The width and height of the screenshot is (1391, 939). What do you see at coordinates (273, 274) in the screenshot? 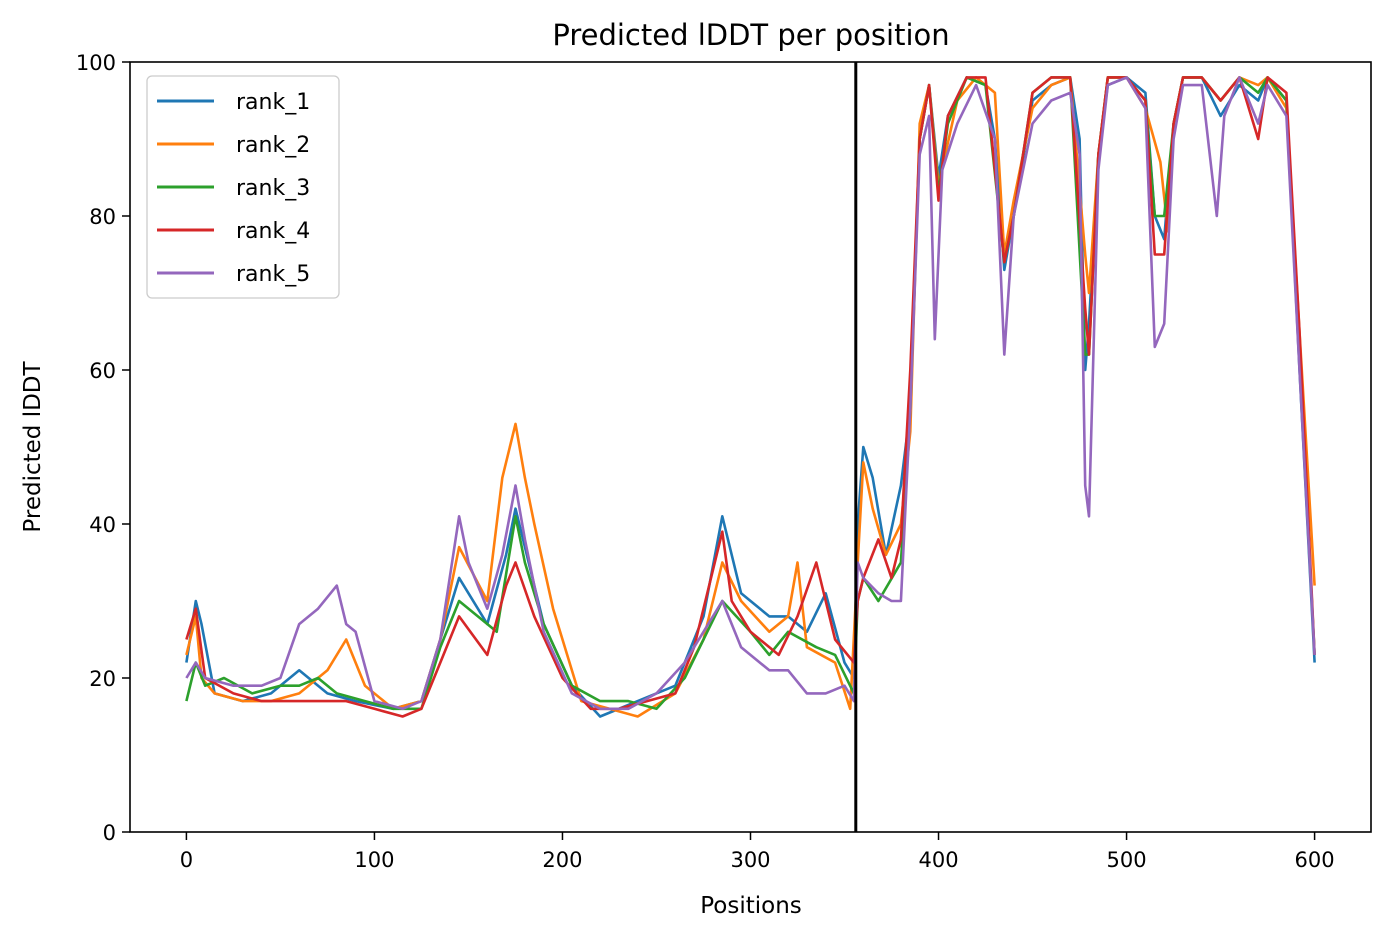
I see `legend-label: rank_5` at bounding box center [273, 274].